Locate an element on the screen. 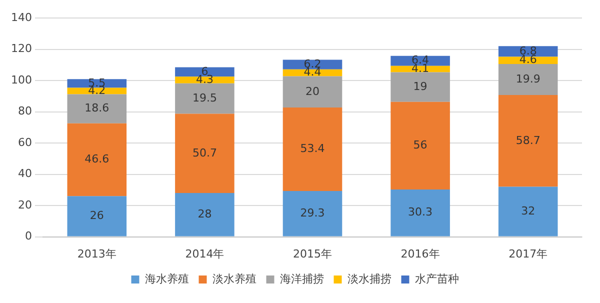 This screenshot has width=600, height=303. y-tick-label: 0 is located at coordinates (28, 236).